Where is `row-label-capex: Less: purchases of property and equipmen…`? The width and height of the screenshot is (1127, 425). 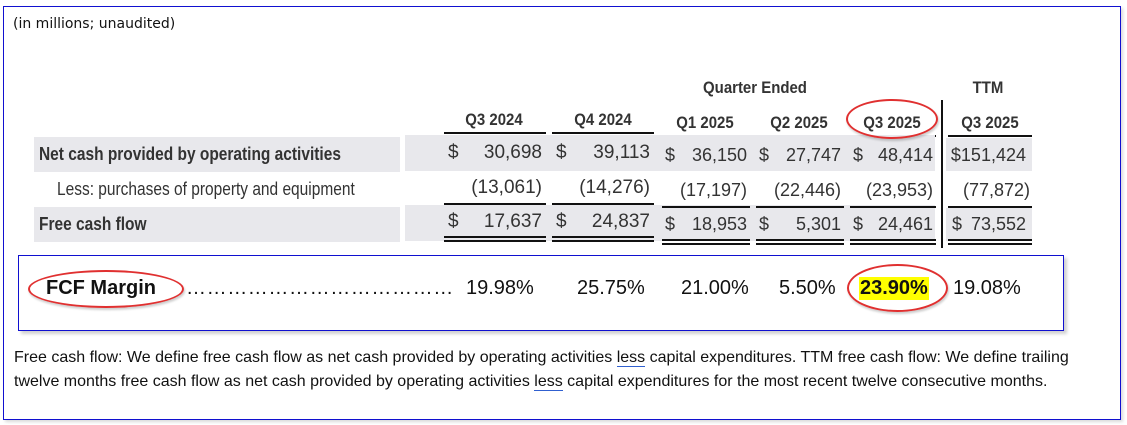 row-label-capex: Less: purchases of property and equipmen… is located at coordinates (206, 189).